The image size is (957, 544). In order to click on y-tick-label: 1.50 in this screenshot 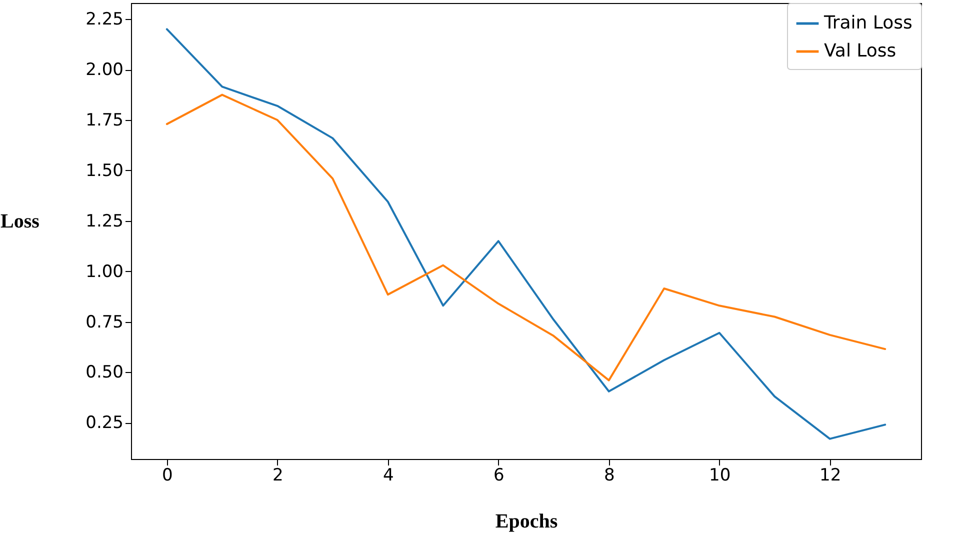, I will do `click(105, 170)`.